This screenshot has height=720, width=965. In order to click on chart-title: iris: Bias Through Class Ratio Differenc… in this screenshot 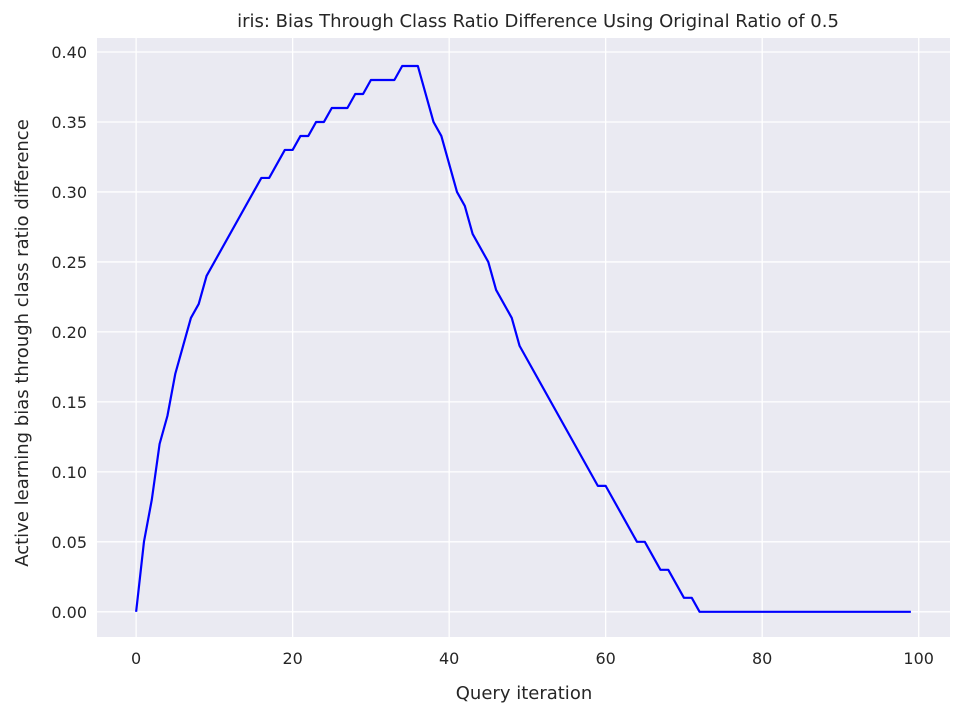, I will do `click(538, 21)`.